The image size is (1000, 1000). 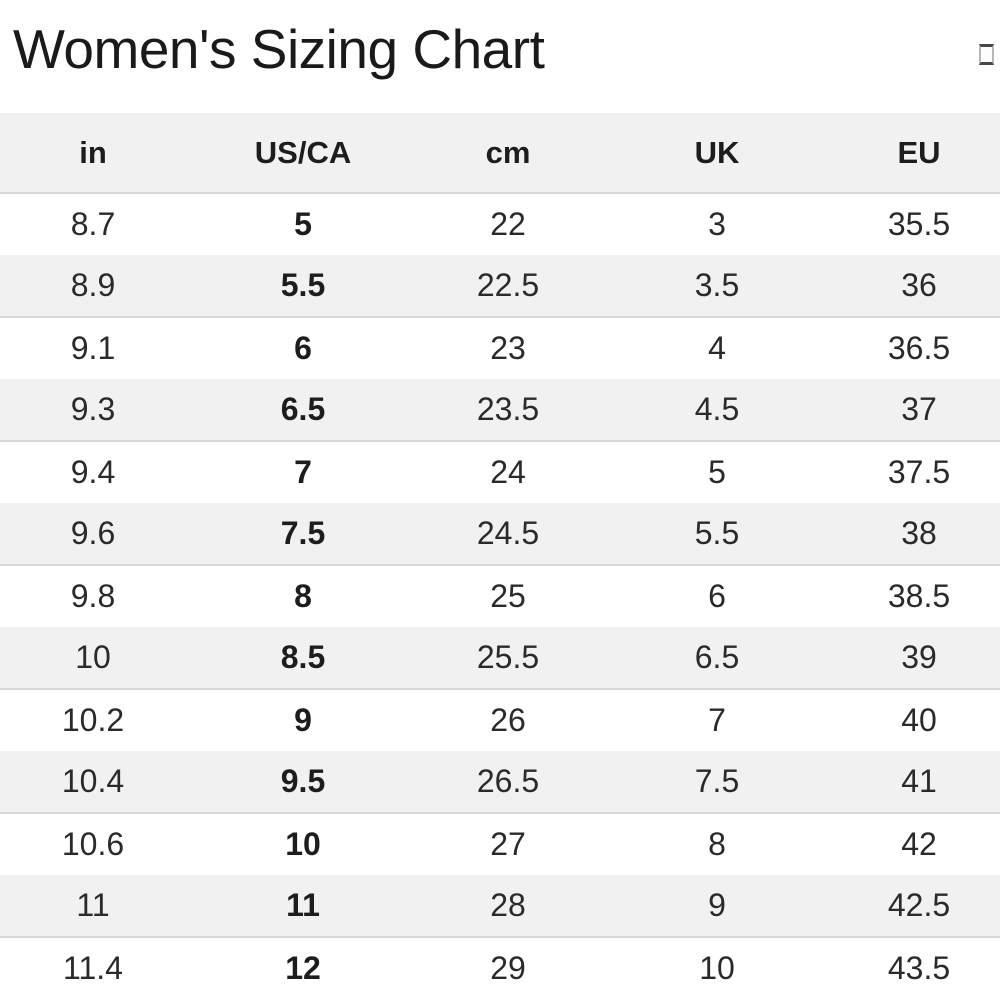 What do you see at coordinates (93, 285) in the screenshot?
I see `table-cell: 8.9` at bounding box center [93, 285].